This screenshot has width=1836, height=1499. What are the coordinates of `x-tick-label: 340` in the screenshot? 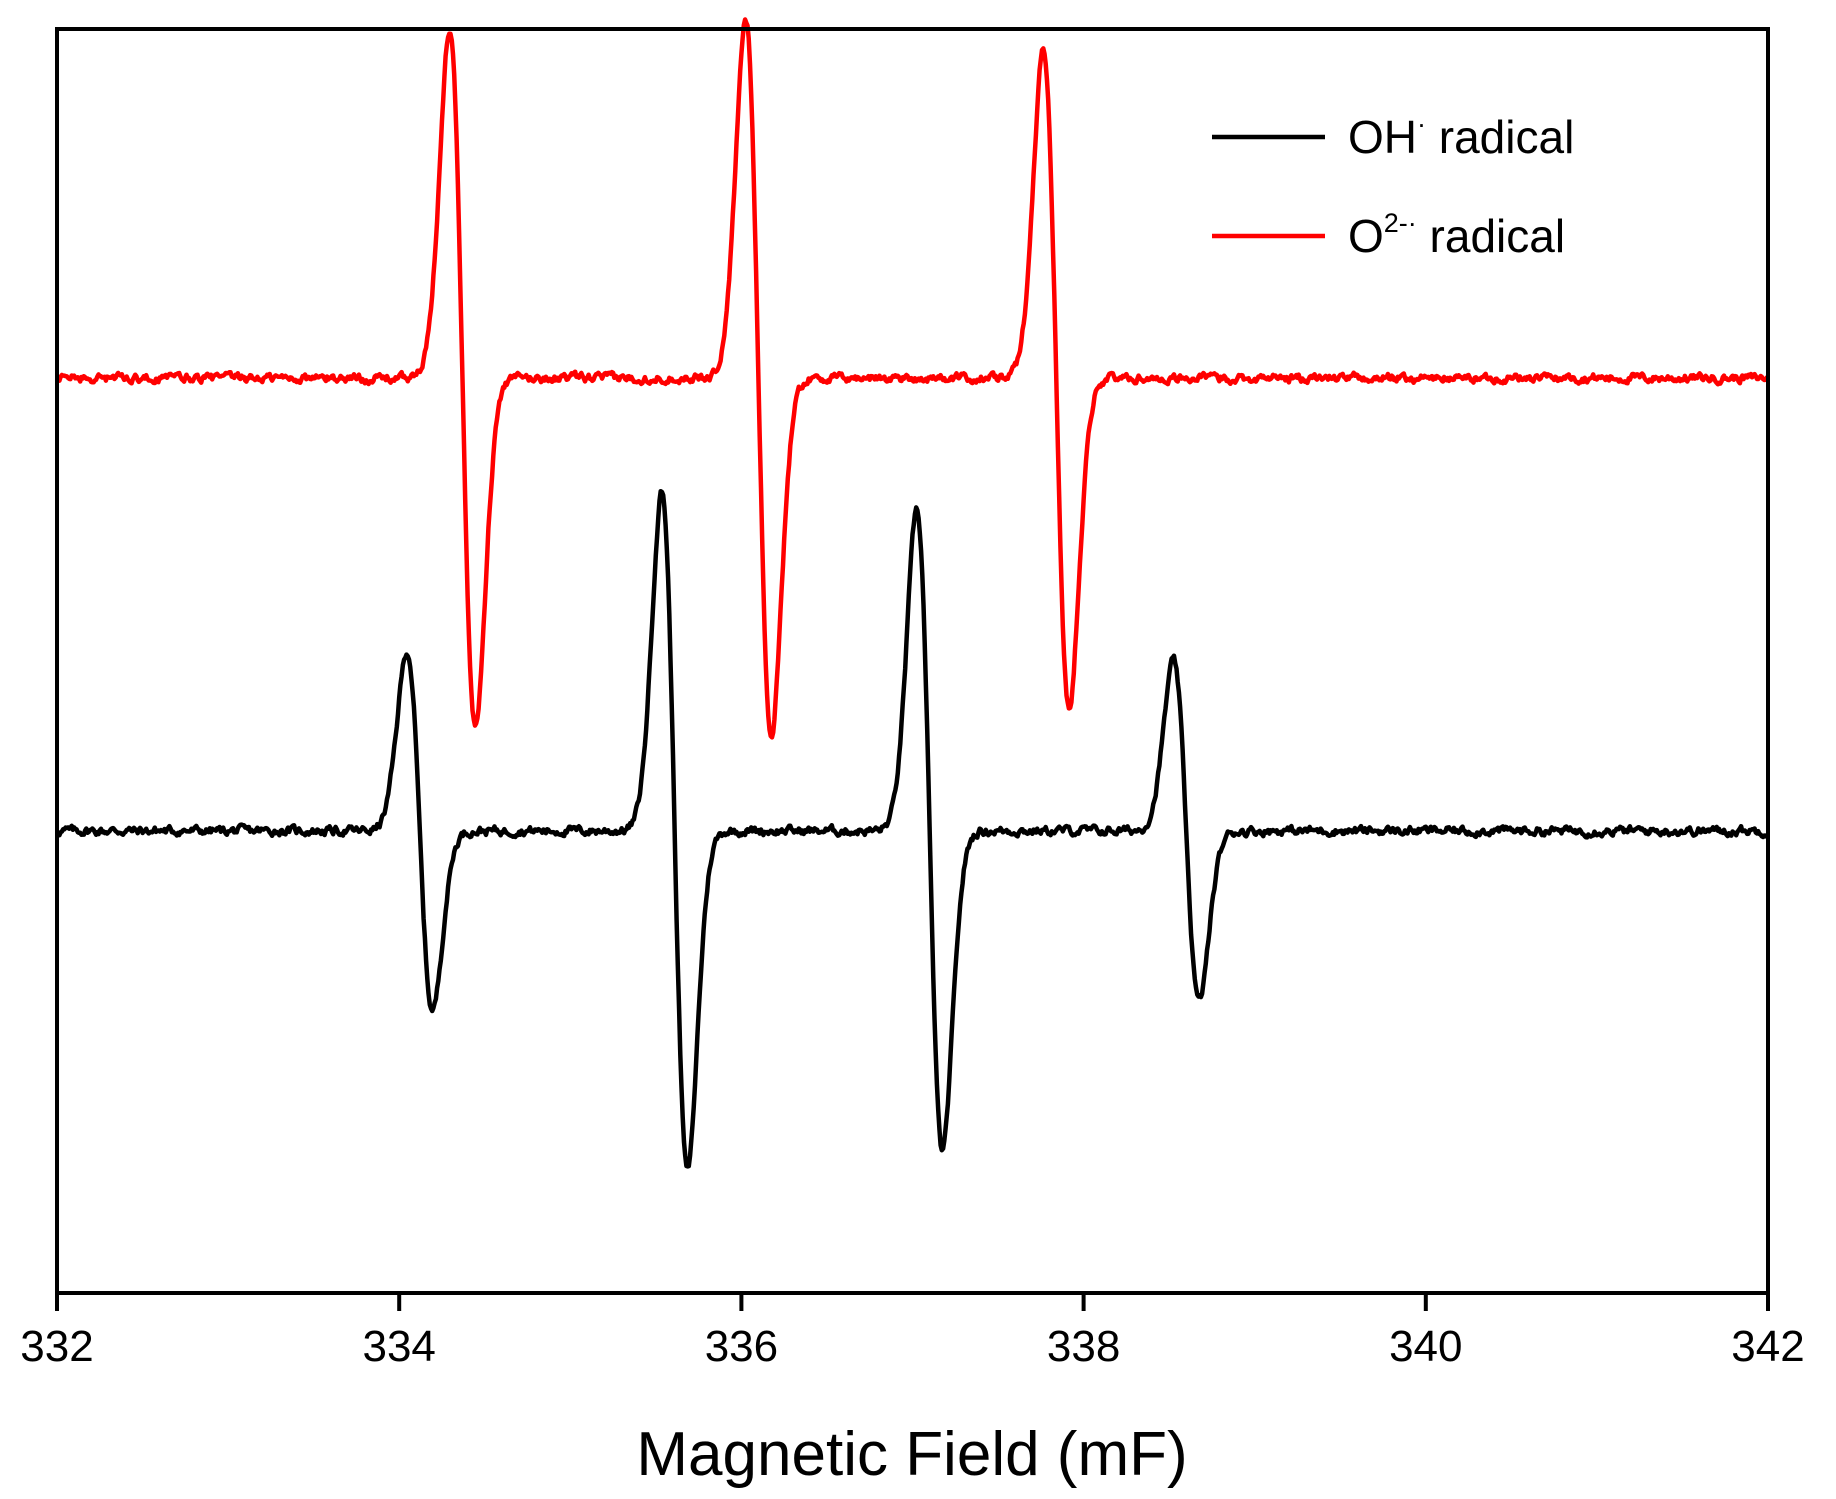 It's located at (1425, 1346).